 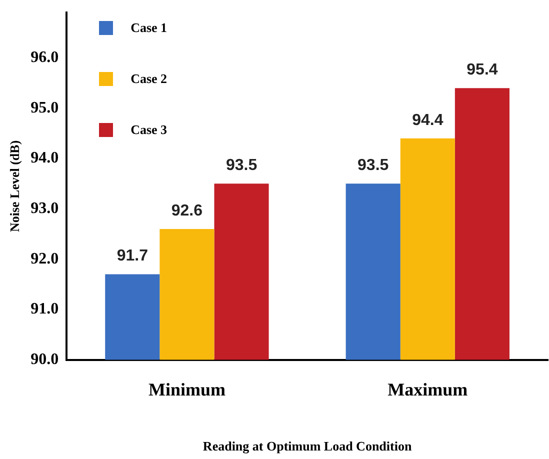 I want to click on legend-label: Case 1, so click(x=149, y=28).